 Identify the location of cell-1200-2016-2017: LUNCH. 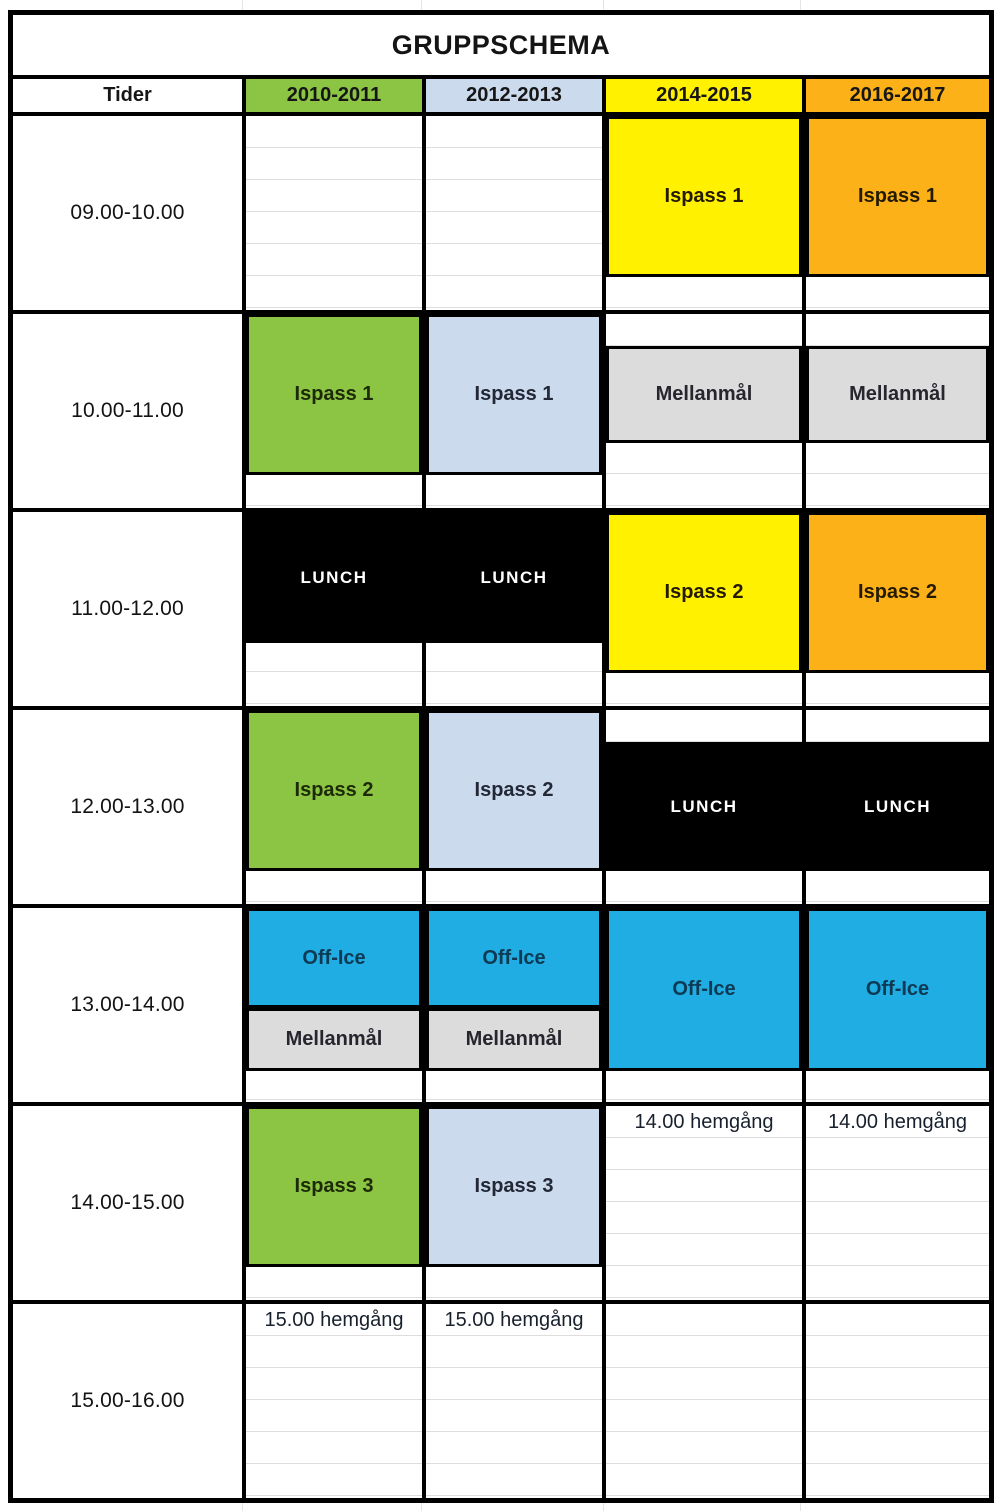
(897, 807).